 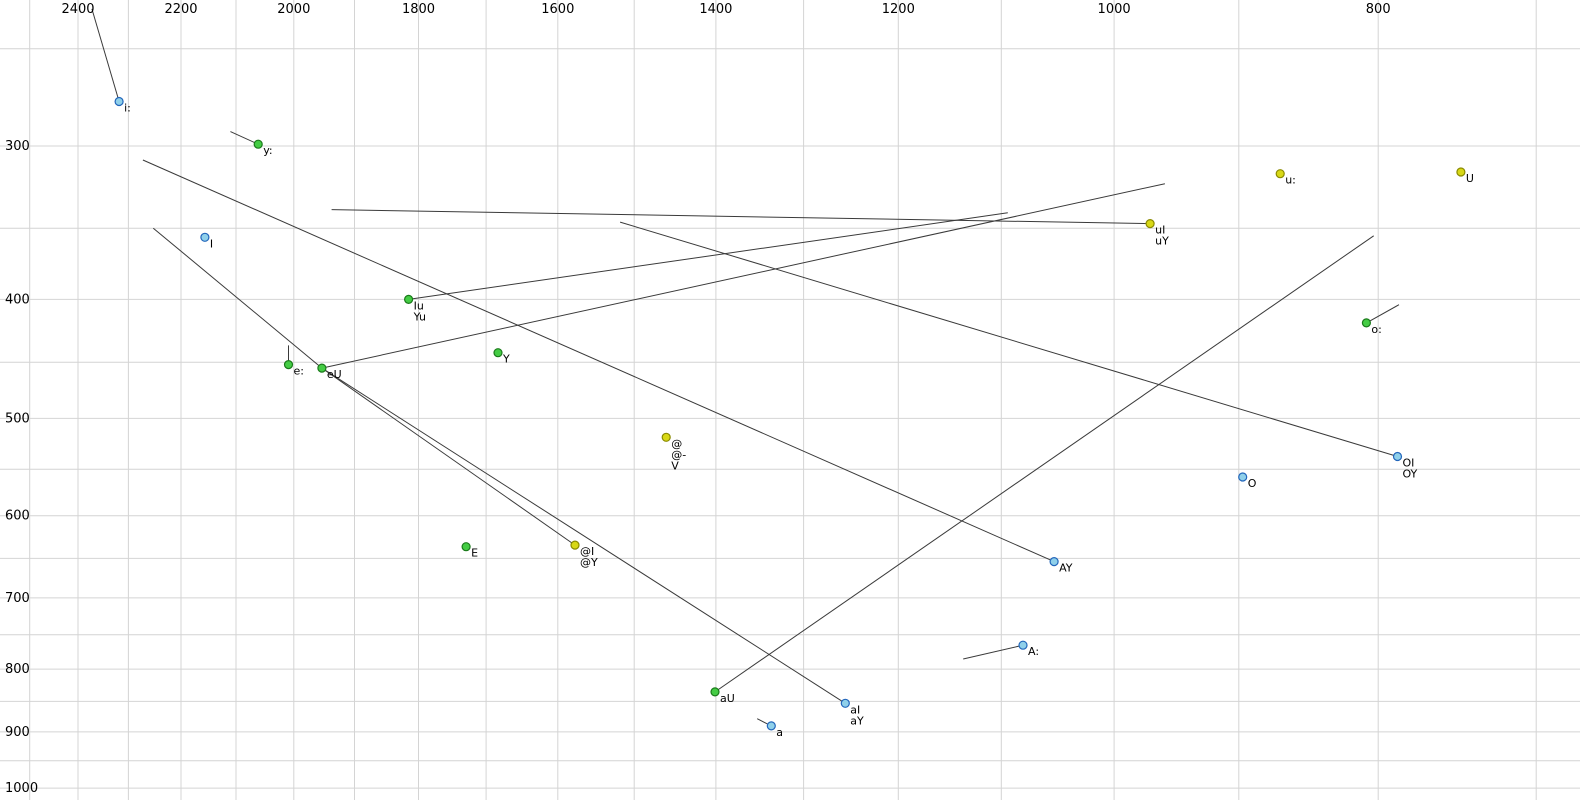 I want to click on vowel-label: y:, so click(x=267, y=150).